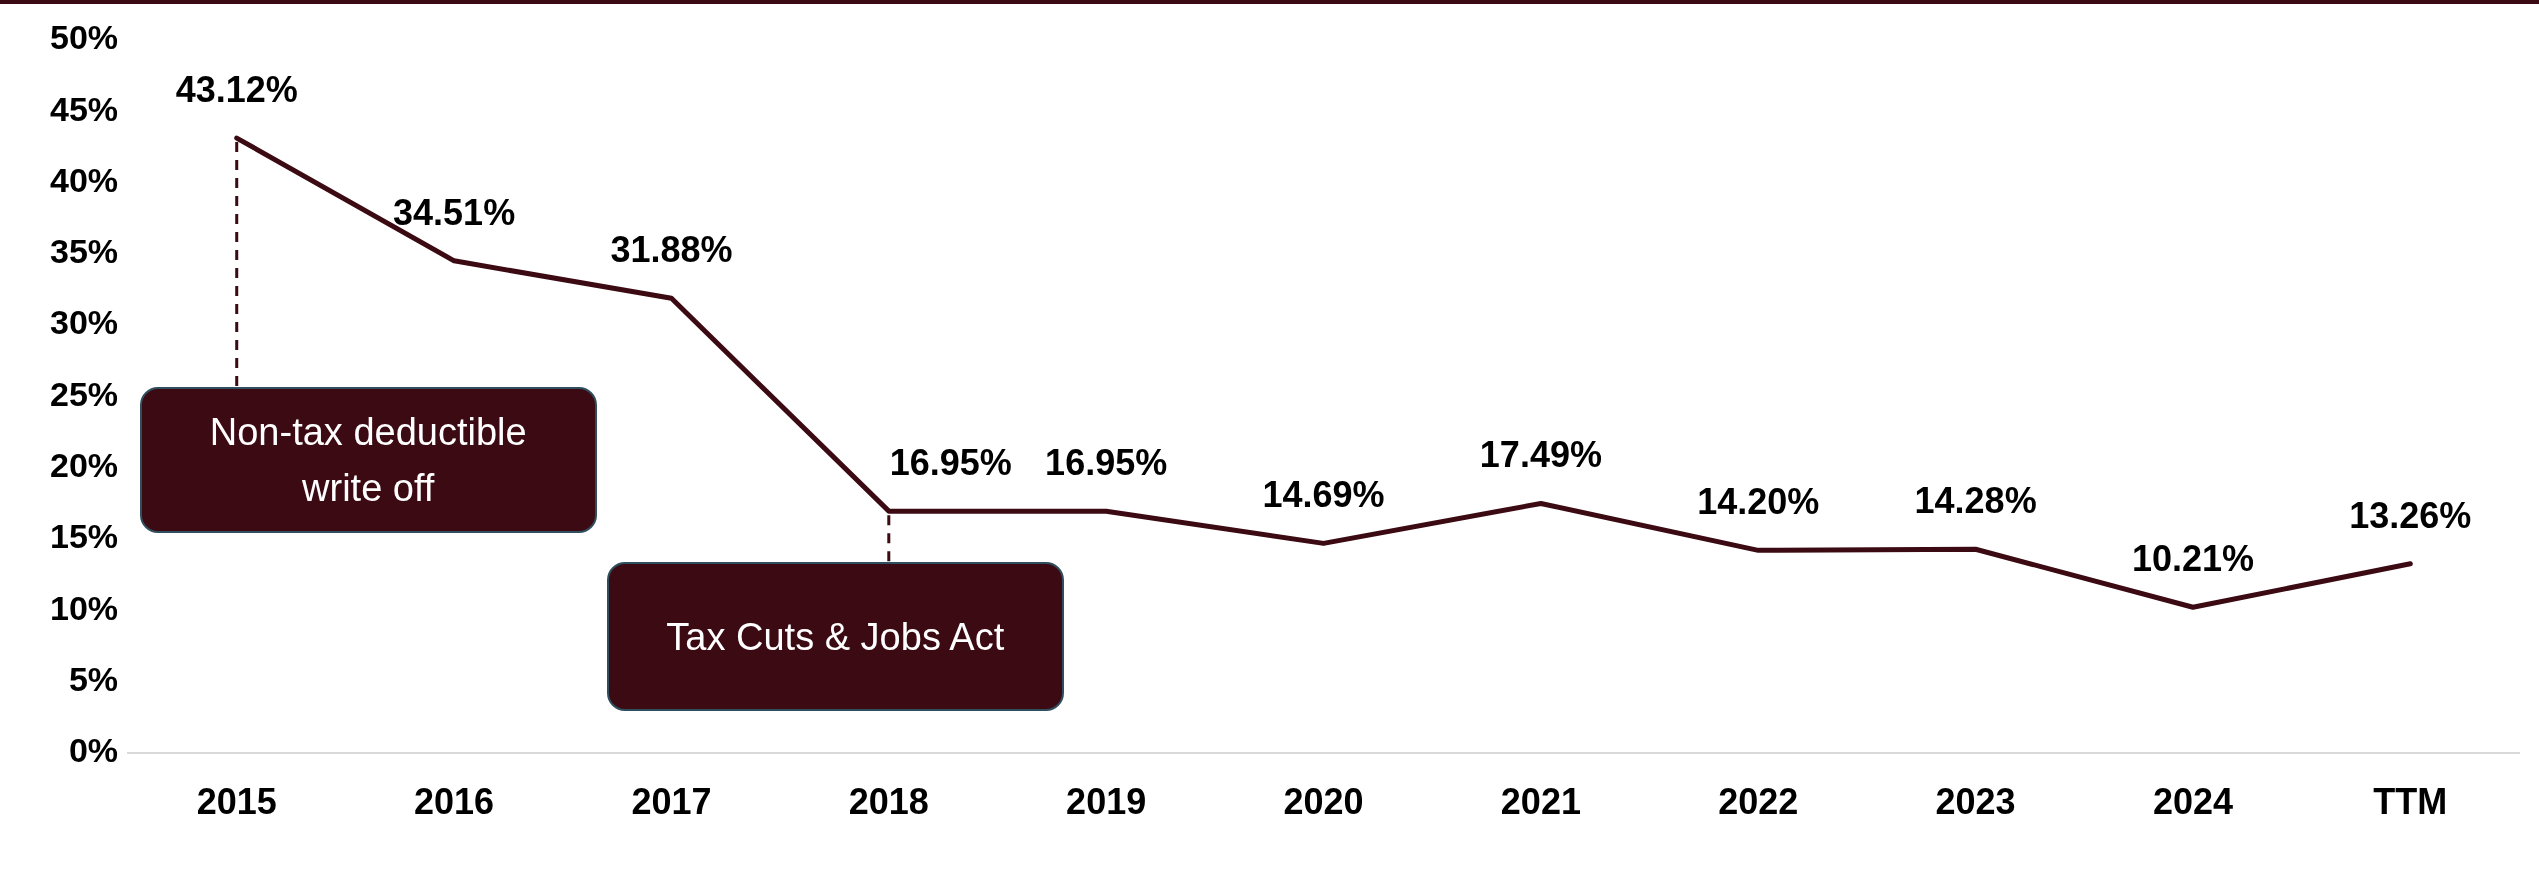  What do you see at coordinates (236, 802) in the screenshot?
I see `x-tick-label: 2015` at bounding box center [236, 802].